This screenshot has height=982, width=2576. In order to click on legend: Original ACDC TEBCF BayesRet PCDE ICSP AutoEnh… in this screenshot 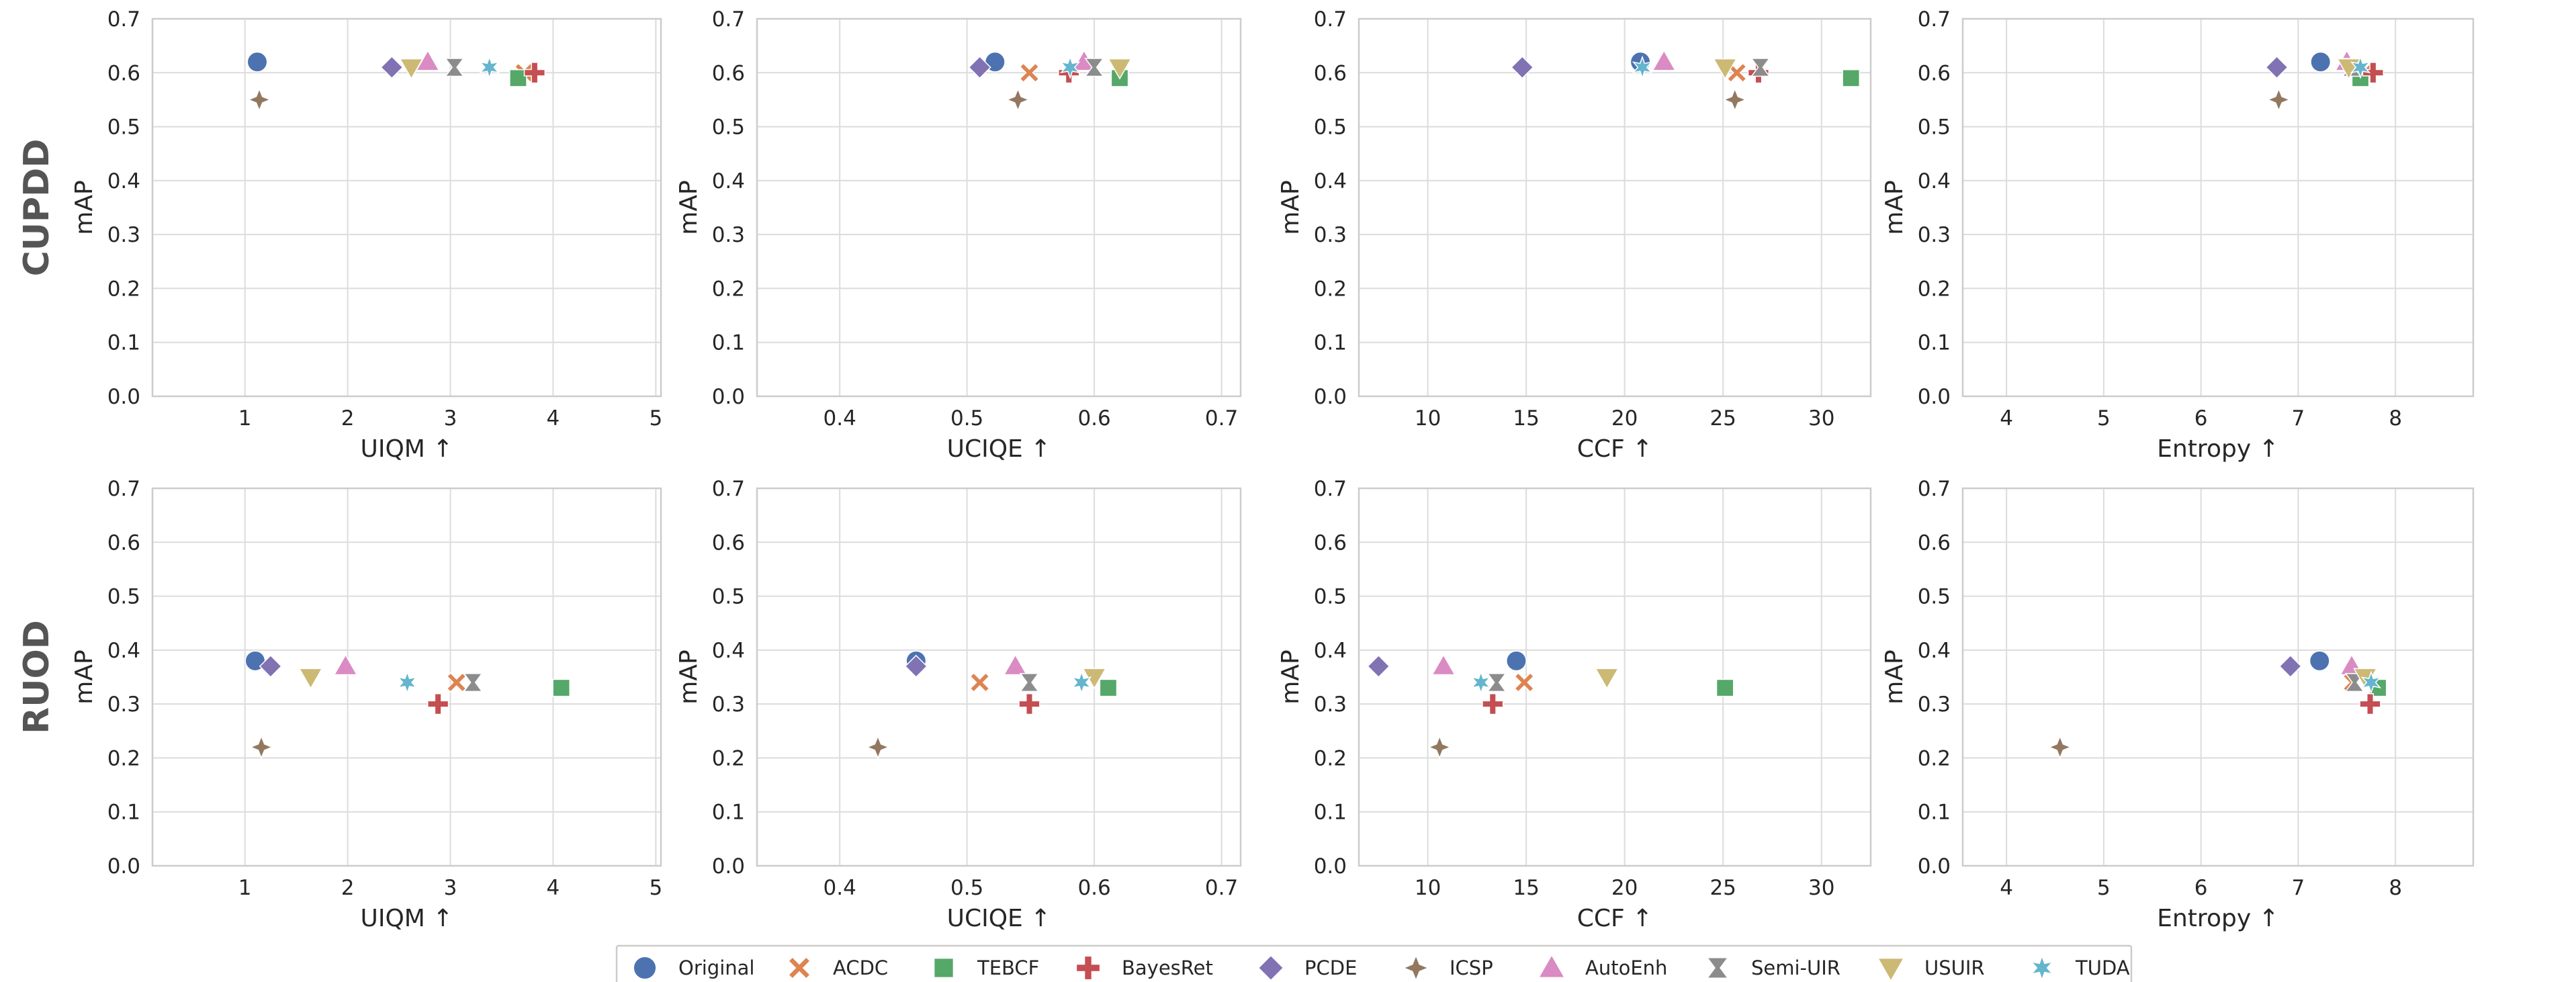, I will do `click(1374, 963)`.